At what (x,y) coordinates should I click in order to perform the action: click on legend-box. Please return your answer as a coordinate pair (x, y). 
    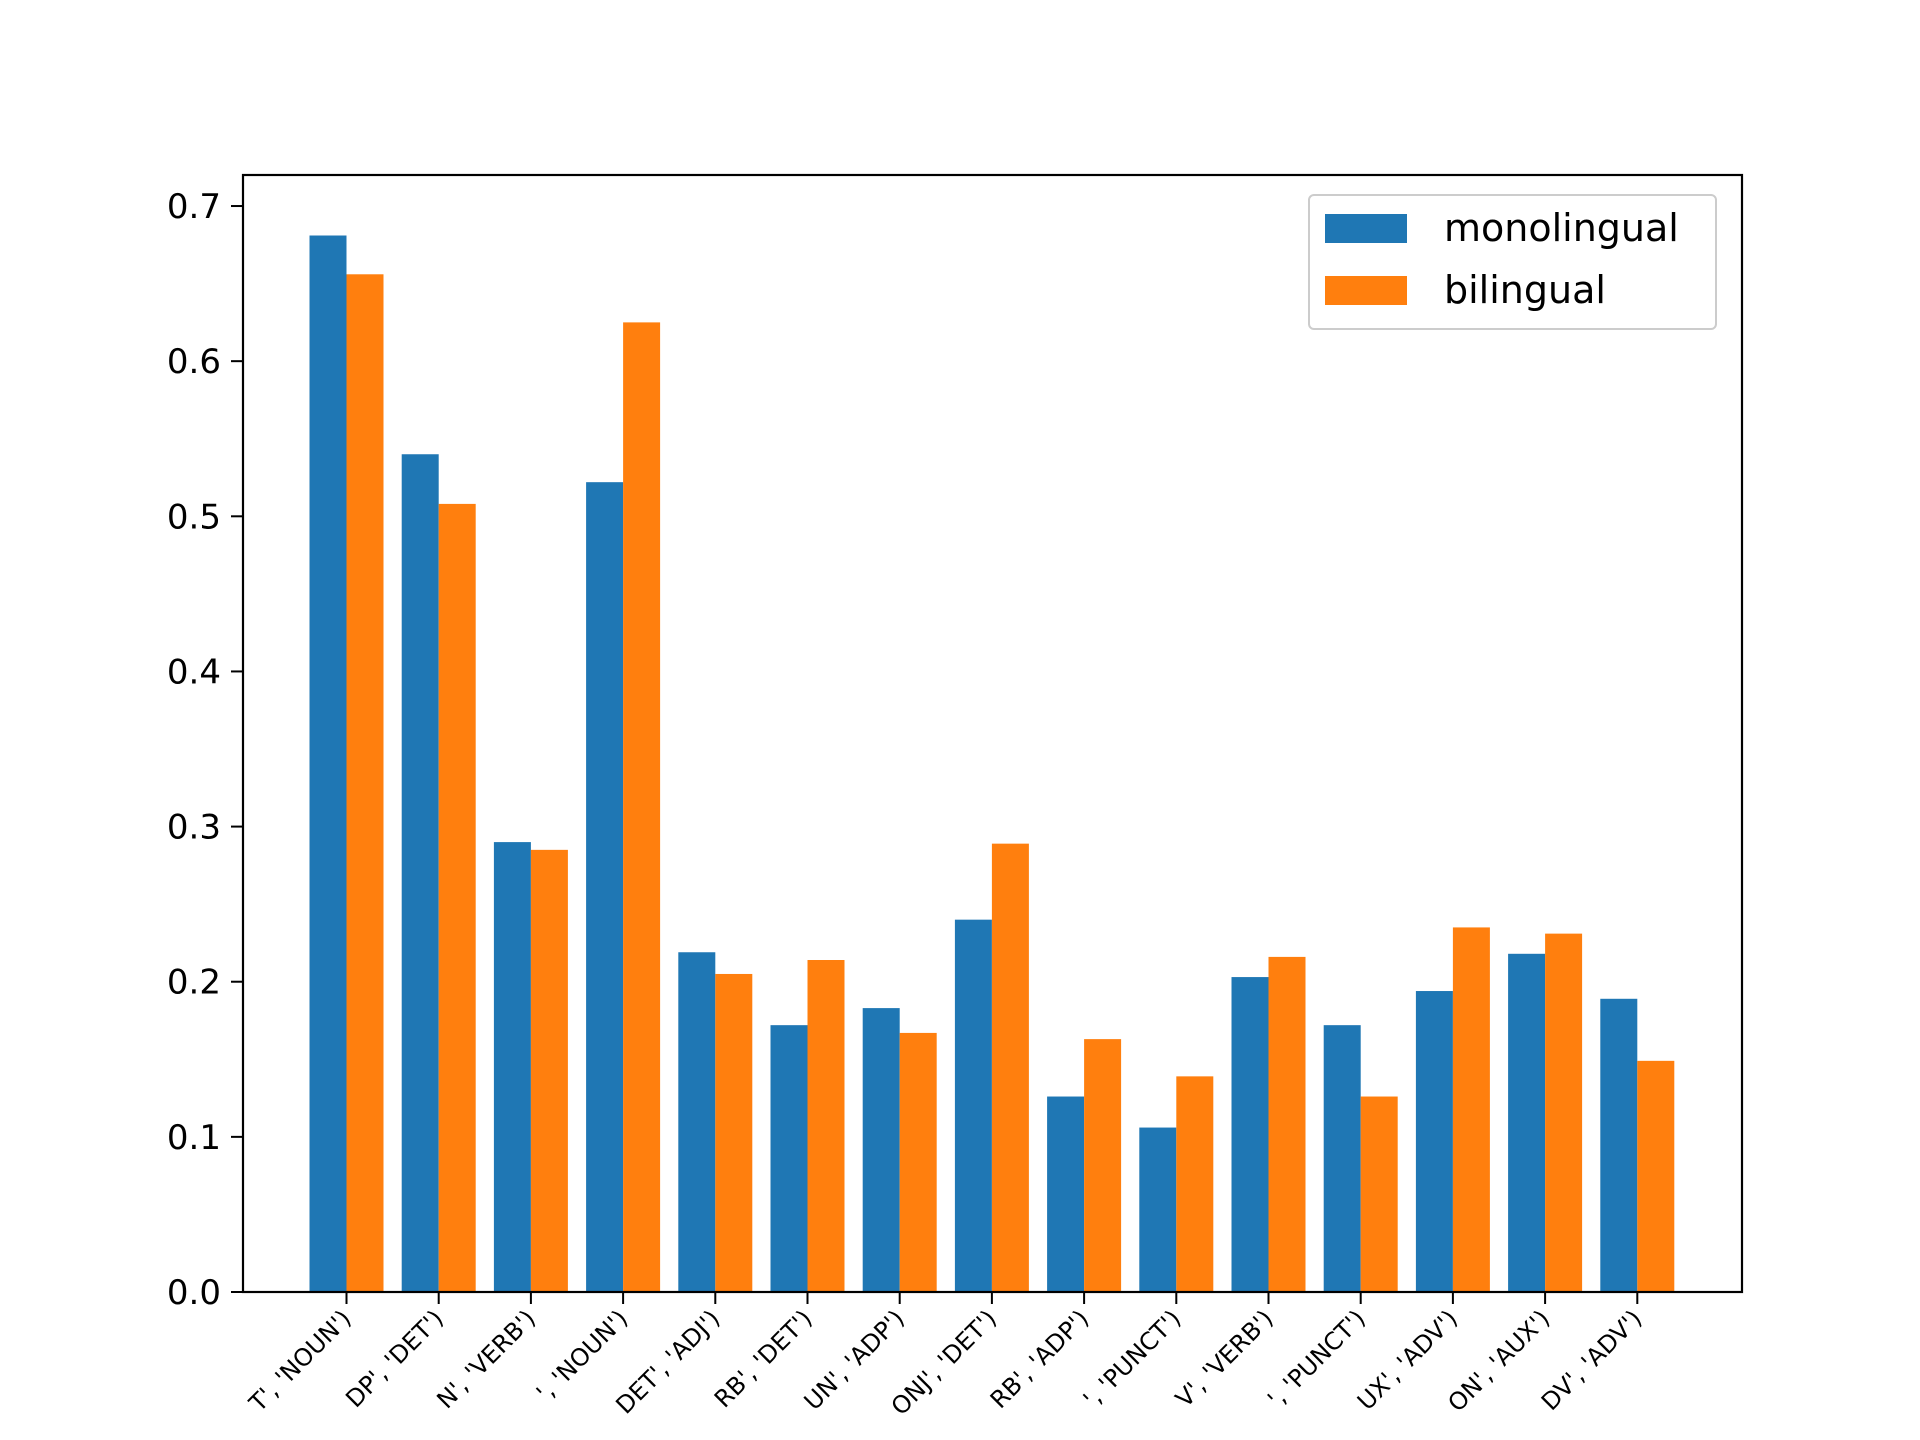
    Looking at the image, I should click on (1512, 262).